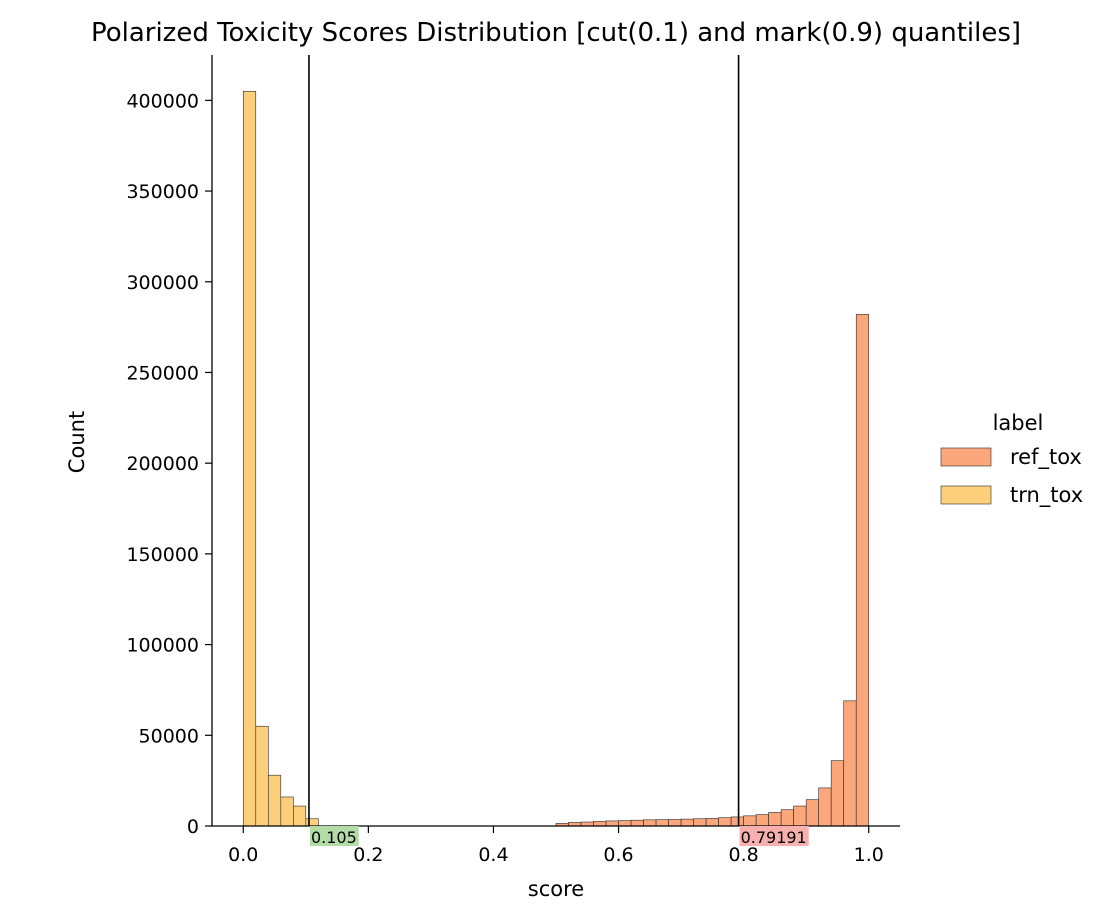 The image size is (1120, 919). What do you see at coordinates (169, 736) in the screenshot?
I see `y-tick-label: 50000` at bounding box center [169, 736].